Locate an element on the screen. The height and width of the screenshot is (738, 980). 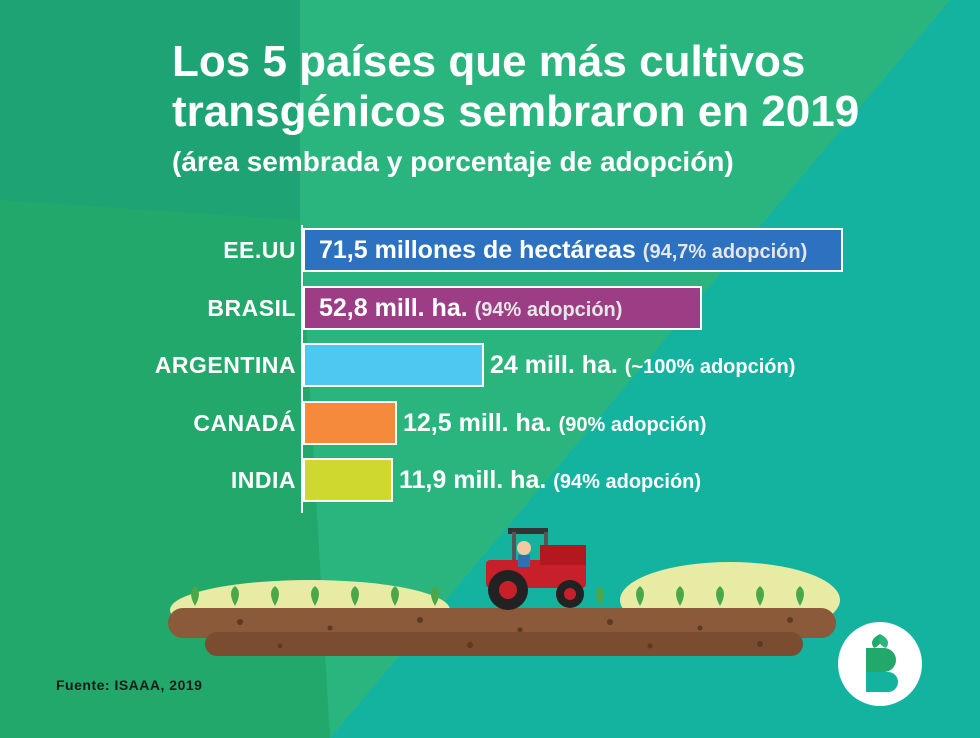
chart-title-line-2: transgénicos sembraron en 2019 is located at coordinates (516, 111).